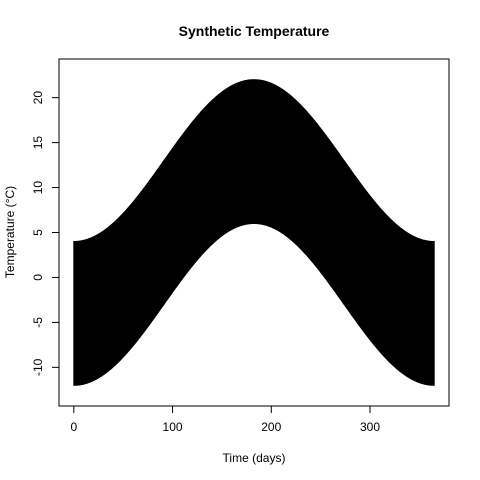  I want to click on y-tick-label: 0, so click(38, 277).